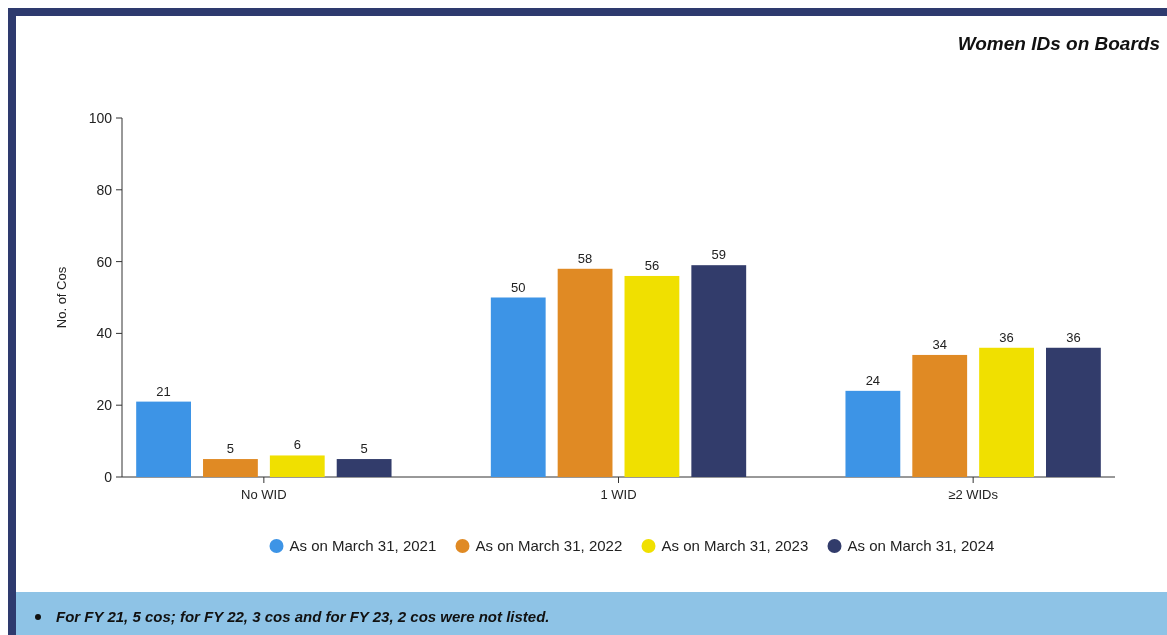  What do you see at coordinates (585, 258) in the screenshot?
I see `data-label: 58` at bounding box center [585, 258].